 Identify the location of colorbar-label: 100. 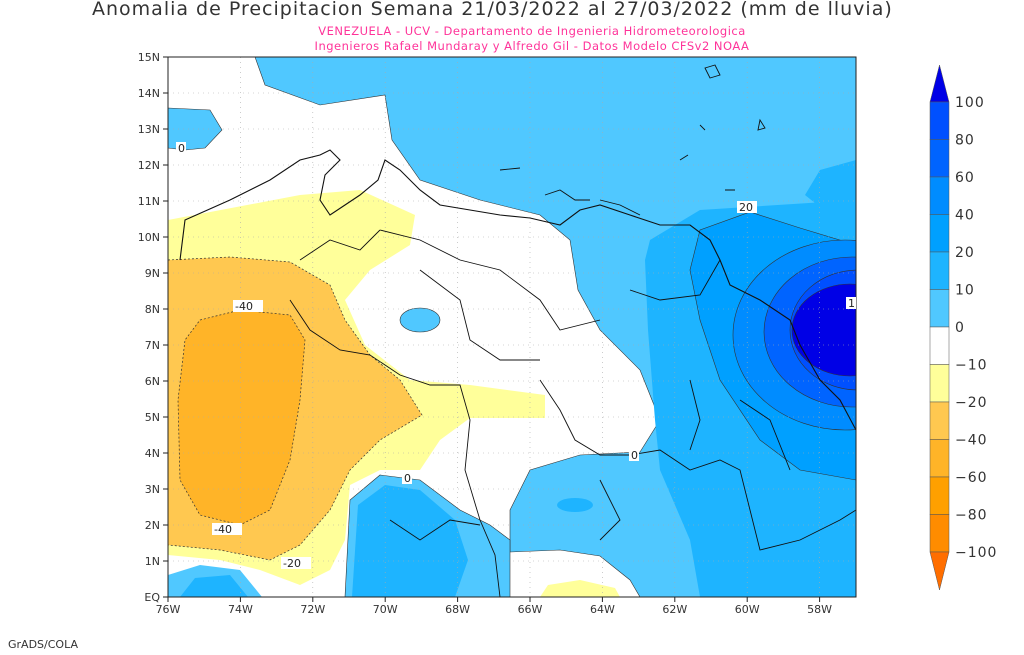
(970, 103).